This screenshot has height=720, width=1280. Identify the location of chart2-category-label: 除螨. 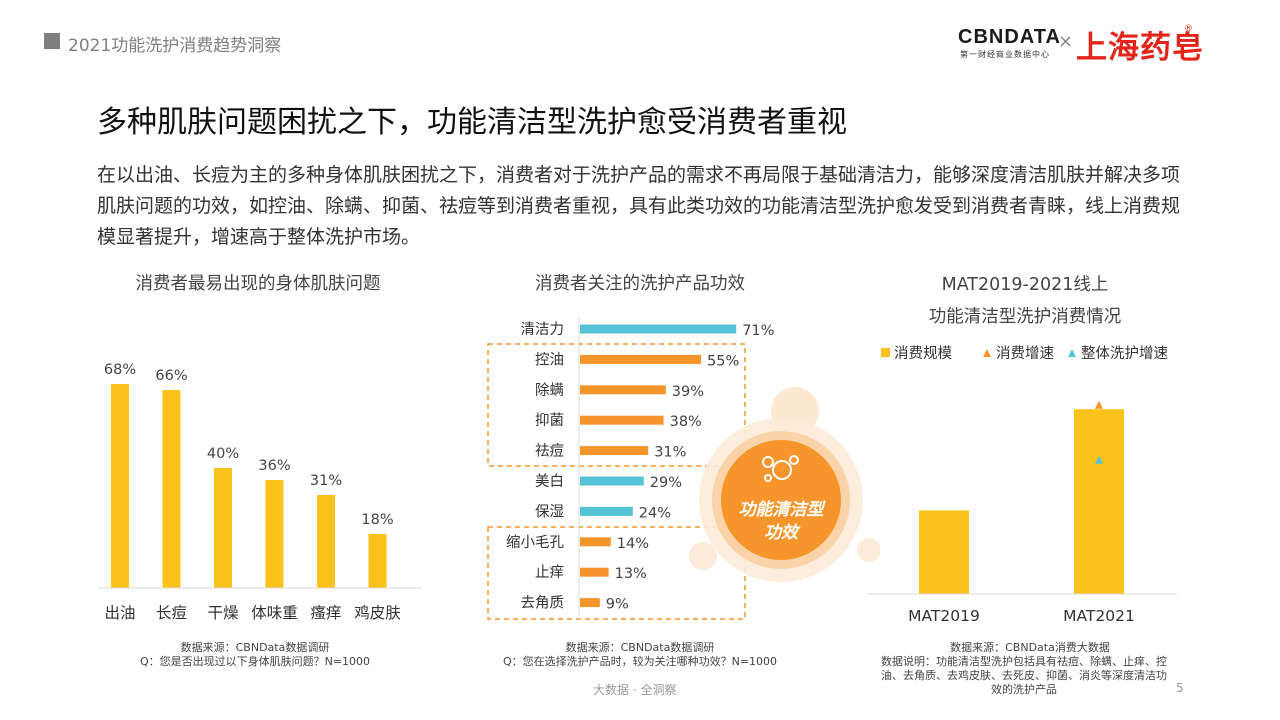
(549, 390).